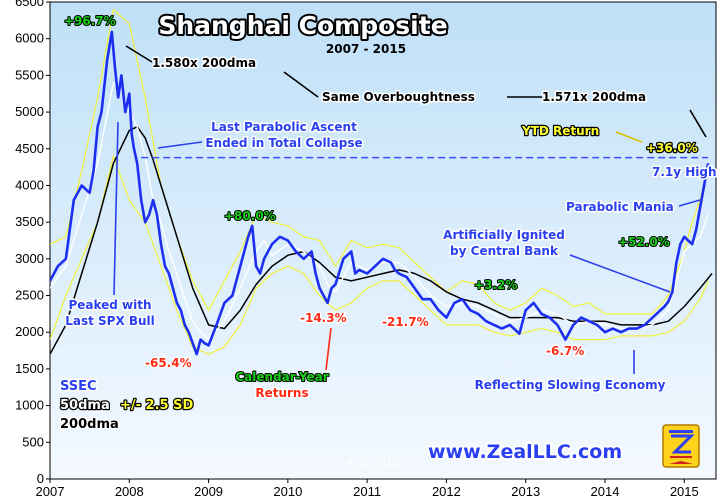 The image size is (720, 504). I want to click on annotation-artificially-ignited: Artificially Ignited, so click(504, 235).